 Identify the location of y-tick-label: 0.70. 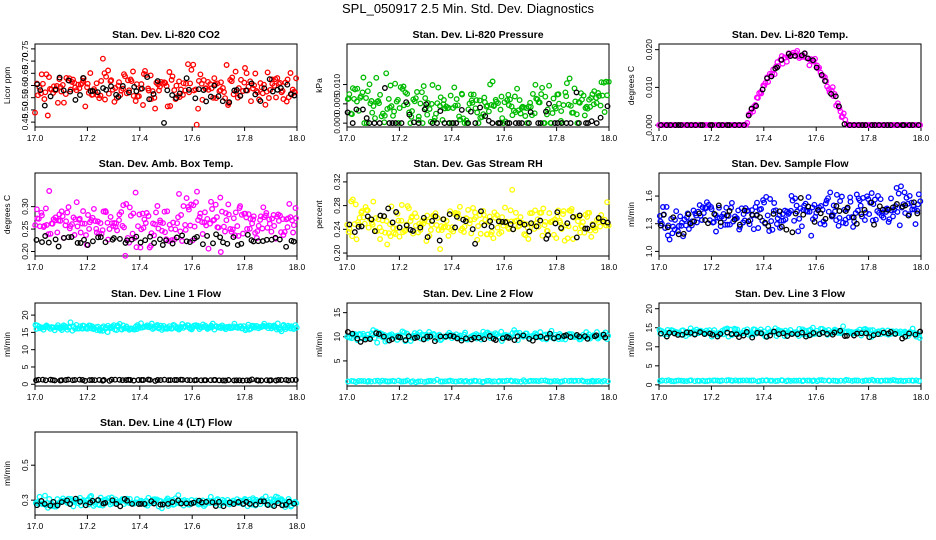
(25, 61).